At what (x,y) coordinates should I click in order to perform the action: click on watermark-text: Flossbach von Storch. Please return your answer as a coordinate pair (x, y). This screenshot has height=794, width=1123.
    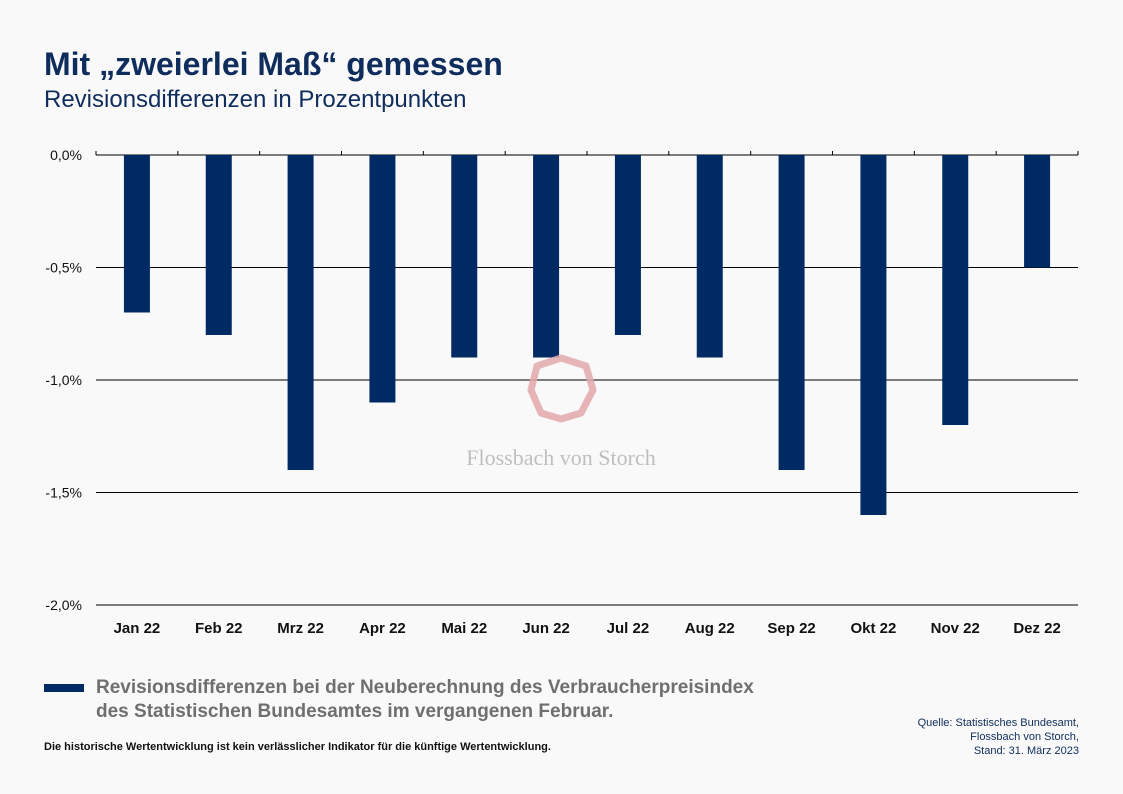
    Looking at the image, I should click on (560, 457).